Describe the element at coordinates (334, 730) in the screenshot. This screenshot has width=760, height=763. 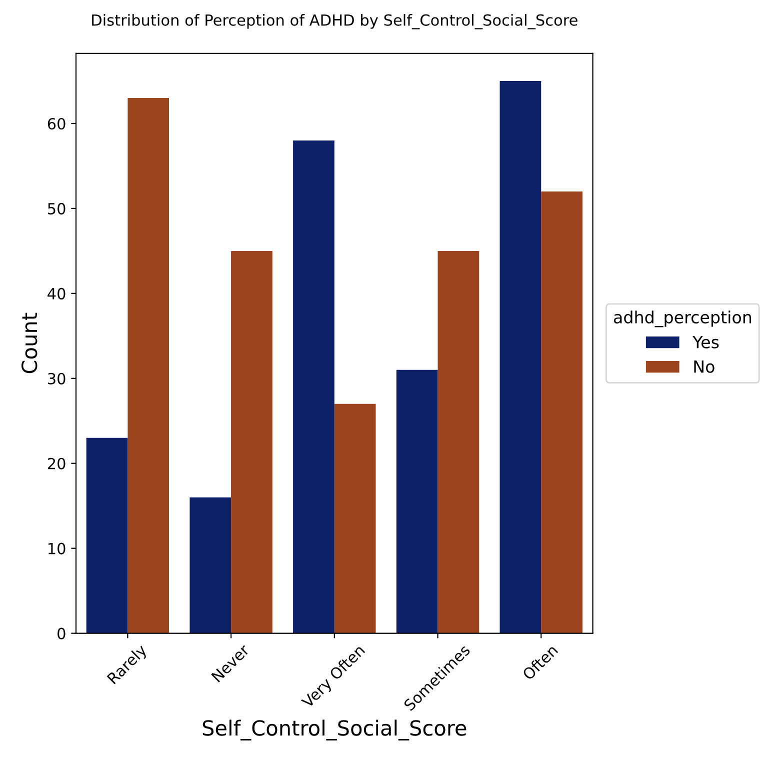
I see `x-axis-title: Self_Control_Social_Score` at that location.